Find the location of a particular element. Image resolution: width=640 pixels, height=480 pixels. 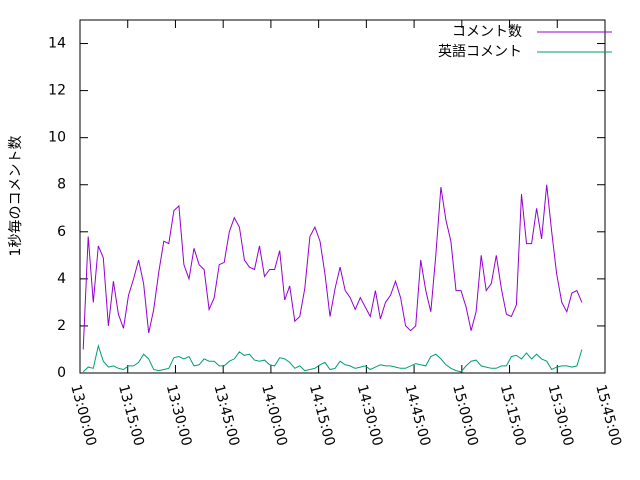

y-axis-label: 1秒毎のコメント数 is located at coordinates (16, 196).